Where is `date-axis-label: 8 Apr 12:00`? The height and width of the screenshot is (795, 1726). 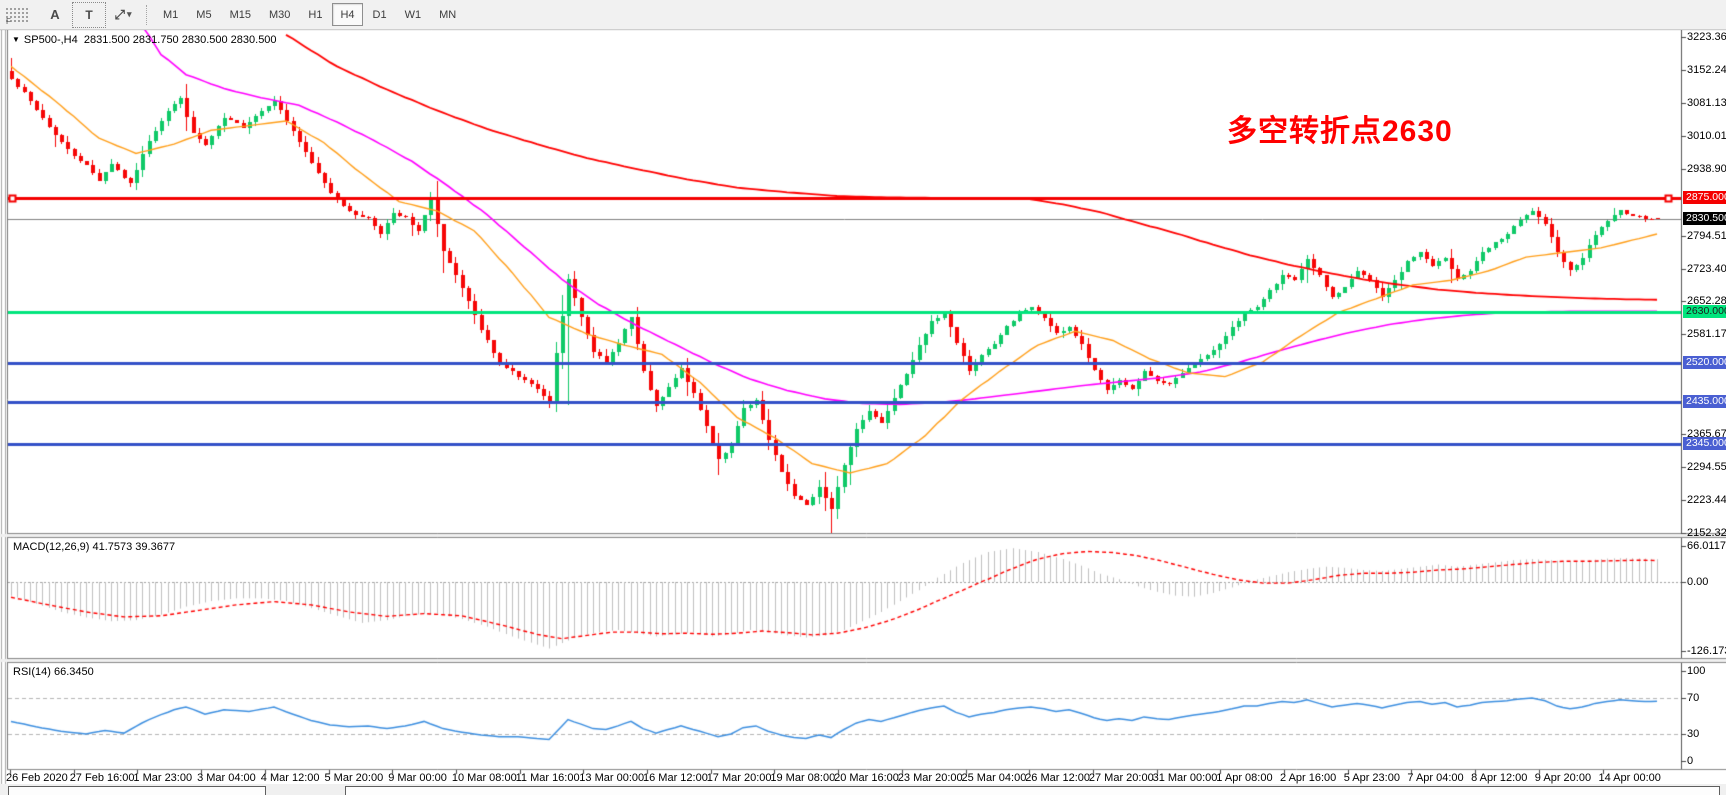 date-axis-label: 8 Apr 12:00 is located at coordinates (1499, 778).